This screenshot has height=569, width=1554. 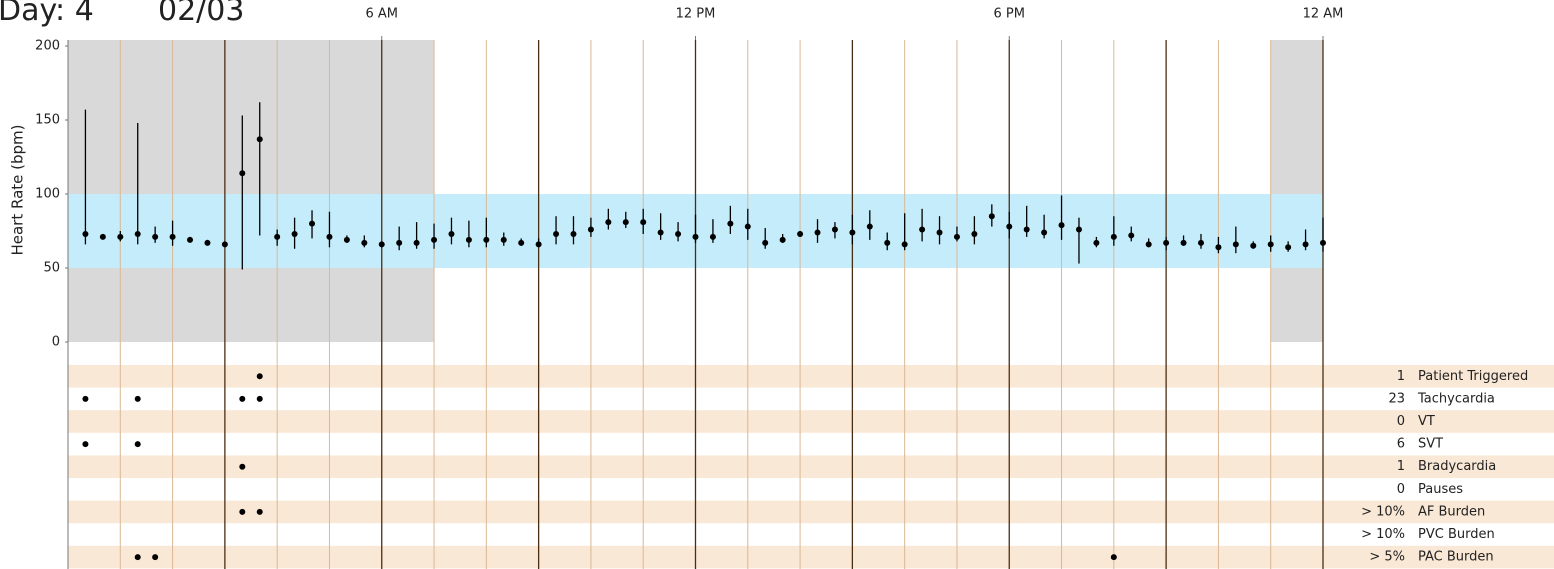 I want to click on y-tick-label: 50, so click(x=51, y=268).